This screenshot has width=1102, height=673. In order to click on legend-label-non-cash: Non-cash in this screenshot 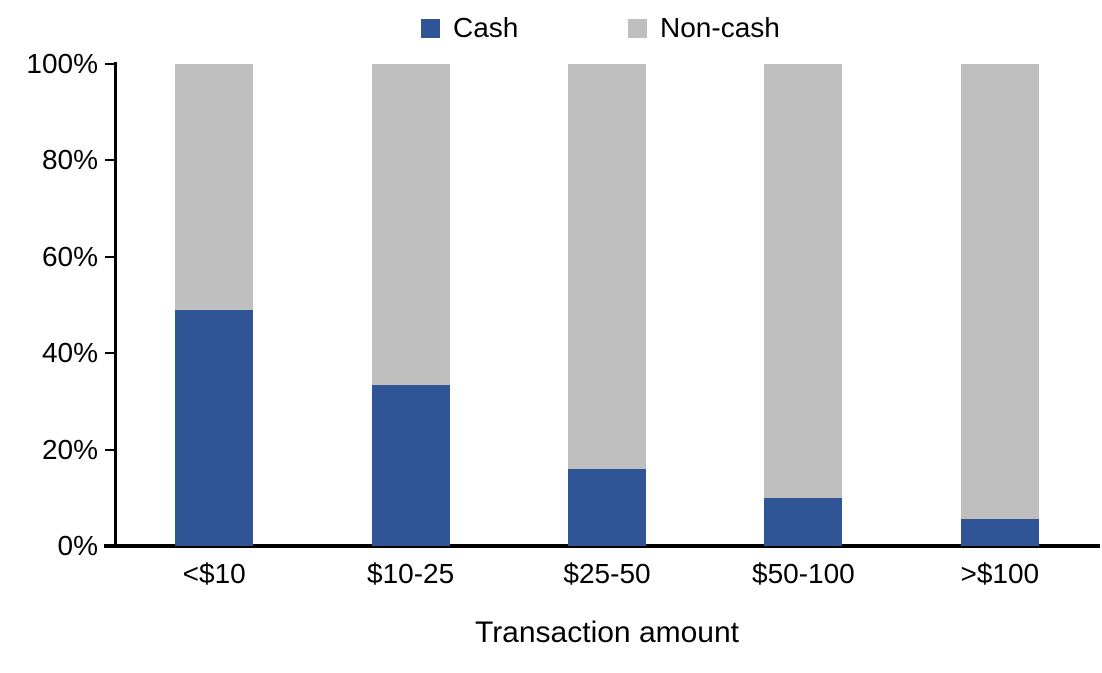, I will do `click(720, 27)`.